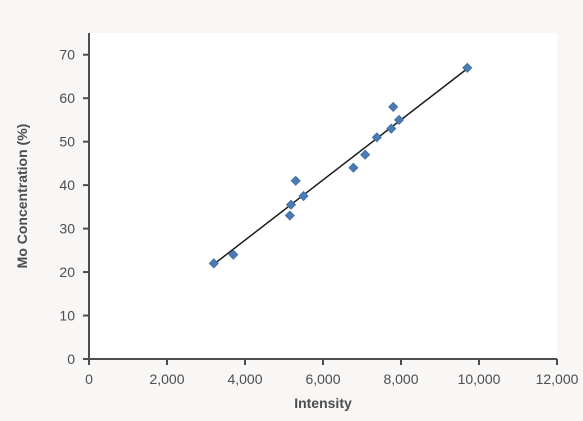 Image resolution: width=583 pixels, height=421 pixels. Describe the element at coordinates (67, 272) in the screenshot. I see `y-tick-label: 20` at that location.